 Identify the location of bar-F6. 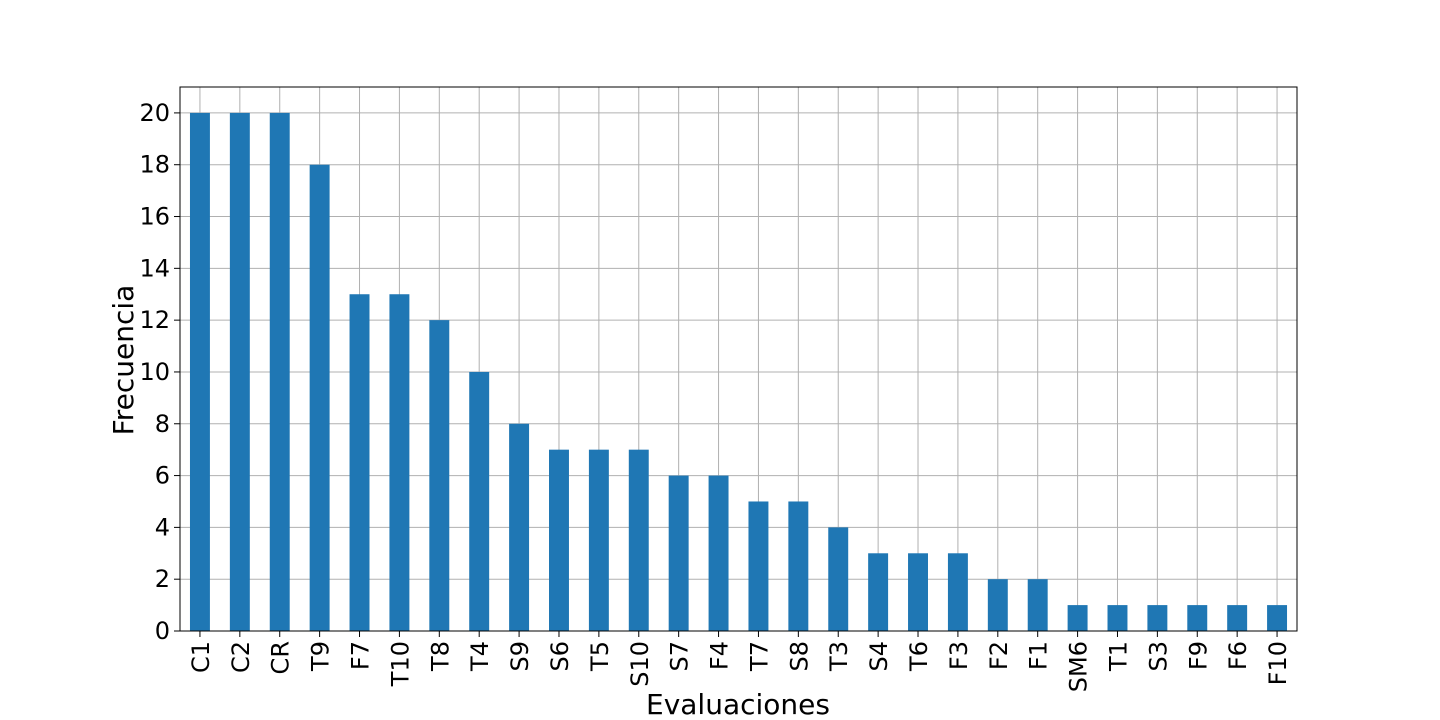
(1237, 618).